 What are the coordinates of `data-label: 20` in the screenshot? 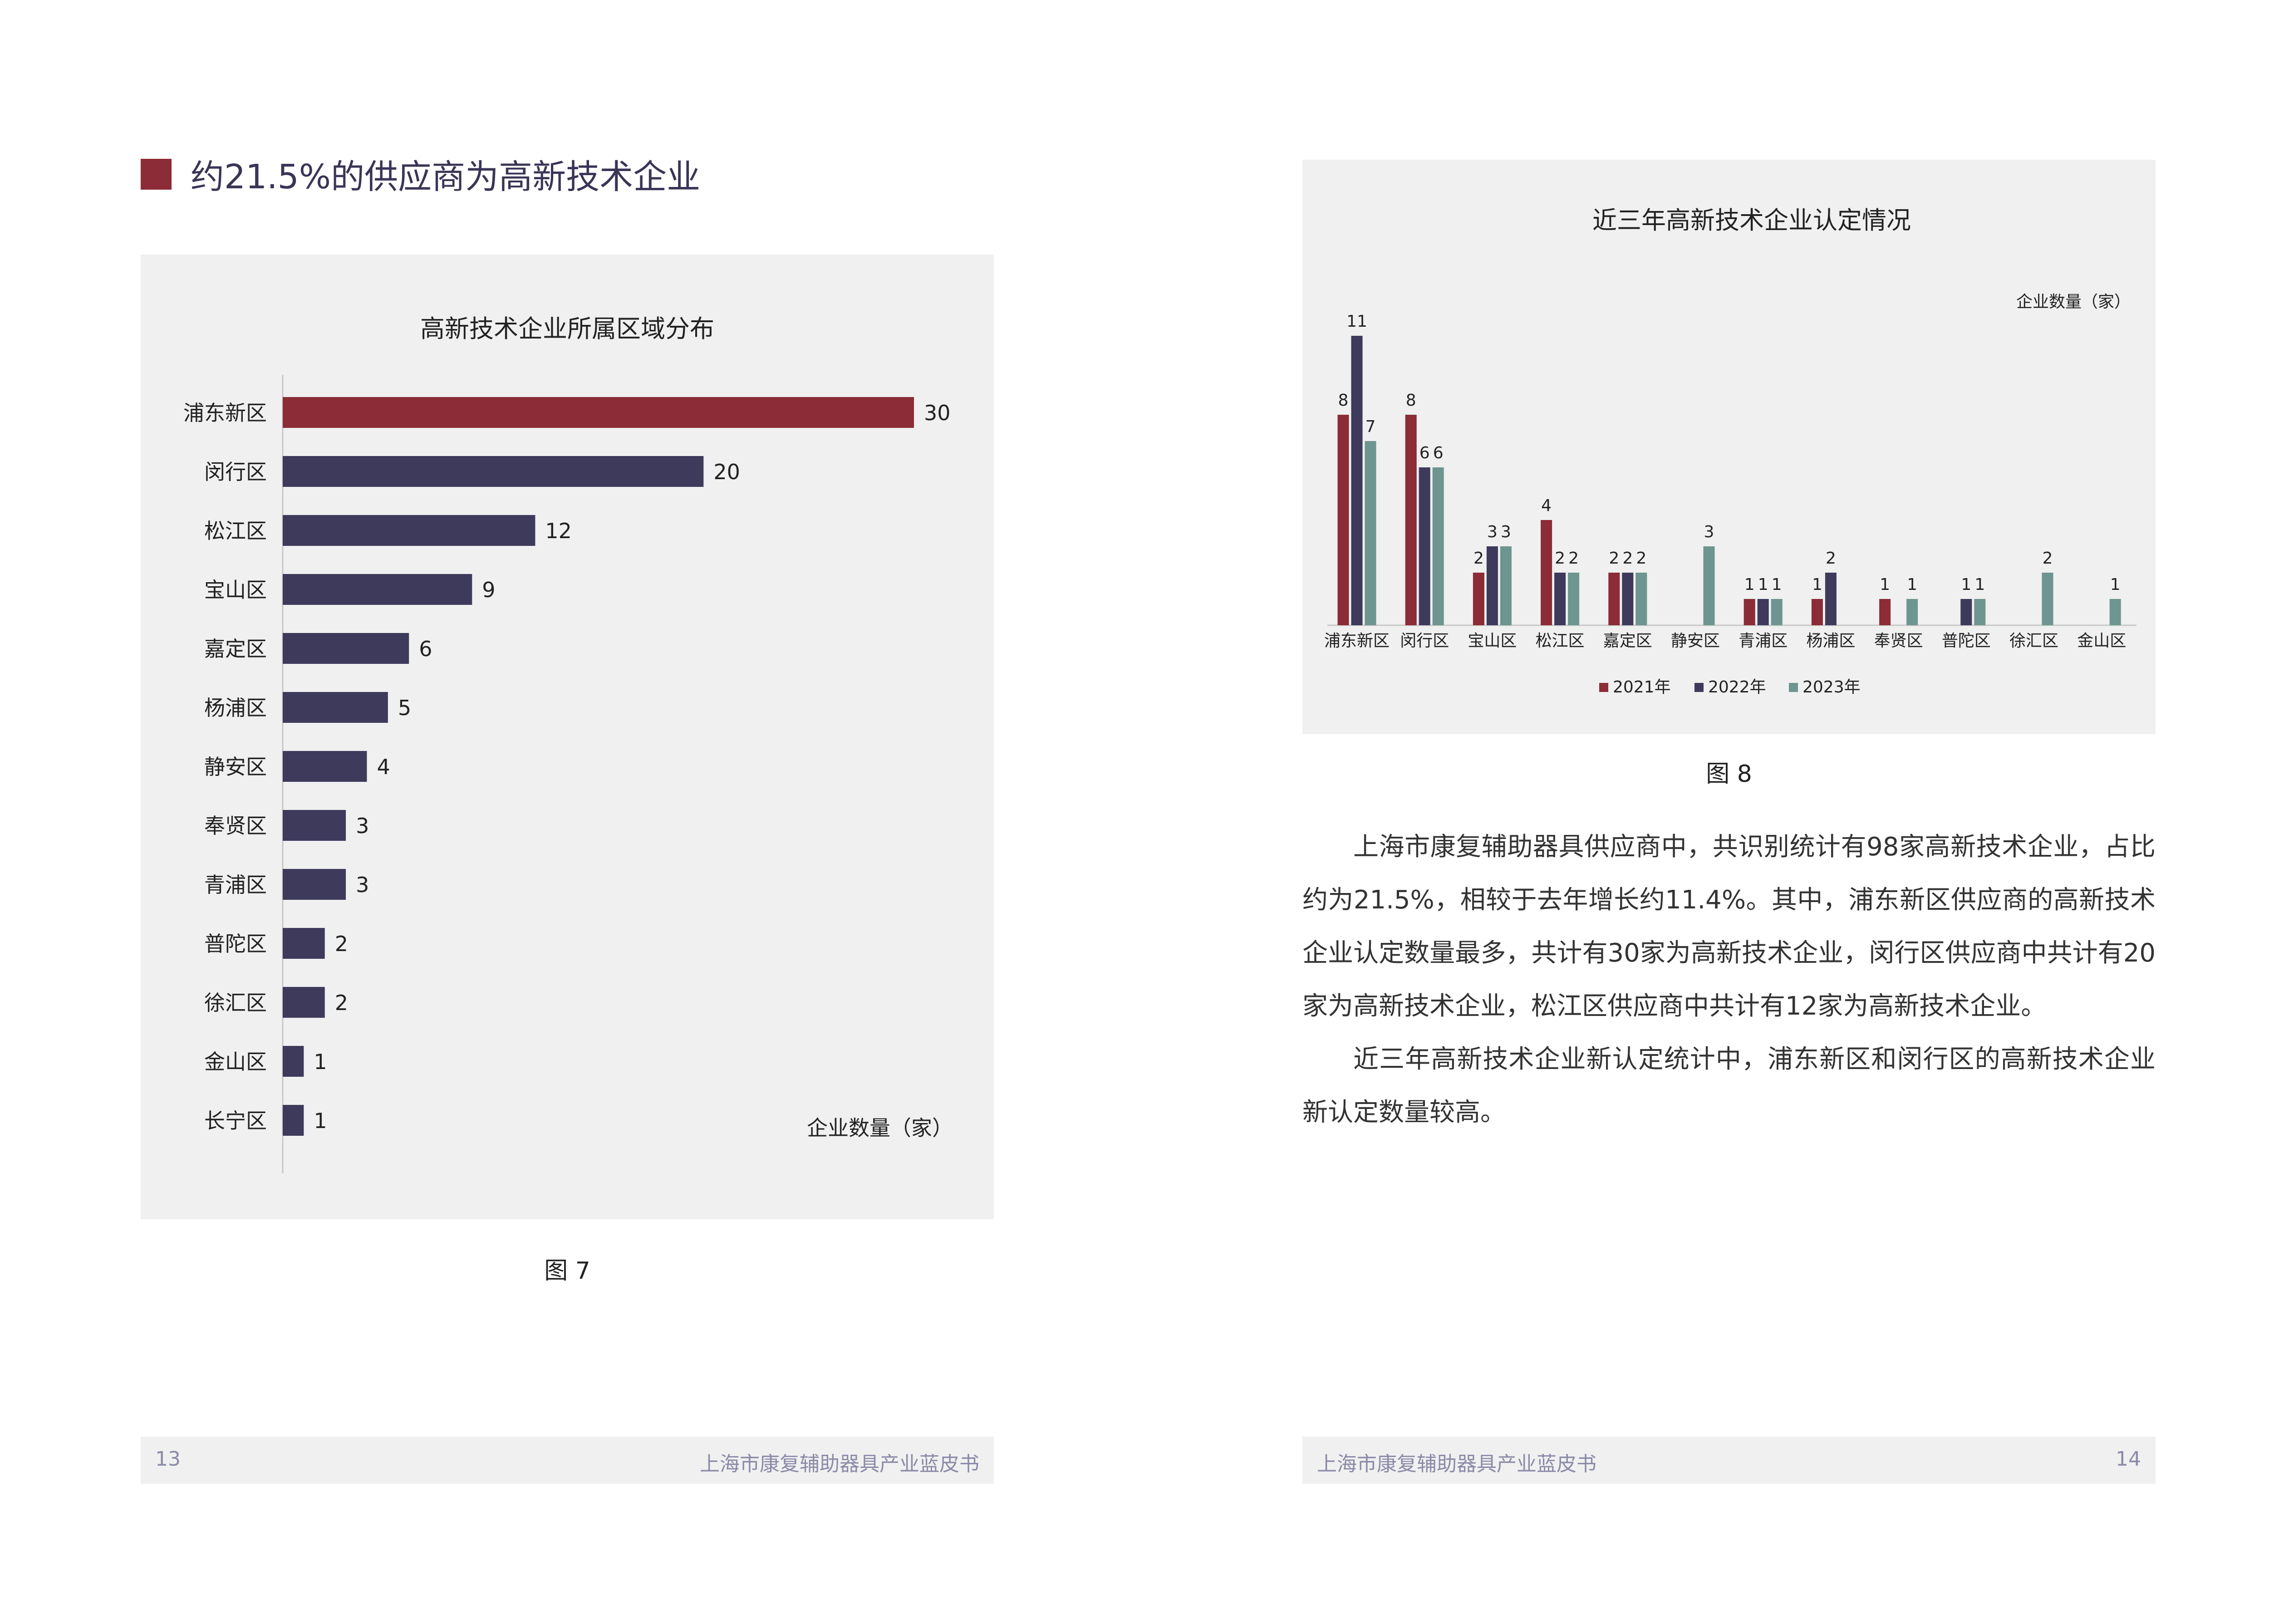 It's located at (726, 472).